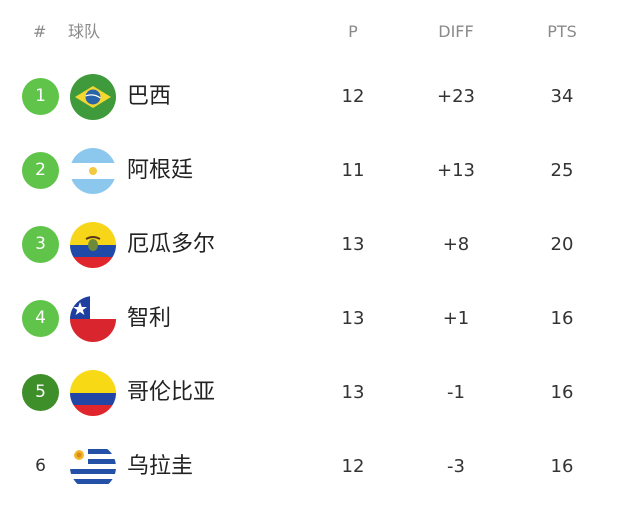 This screenshot has height=510, width=640. Describe the element at coordinates (320, 393) in the screenshot. I see `table-row: 5 哥伦比亚 13 -1 16` at that location.